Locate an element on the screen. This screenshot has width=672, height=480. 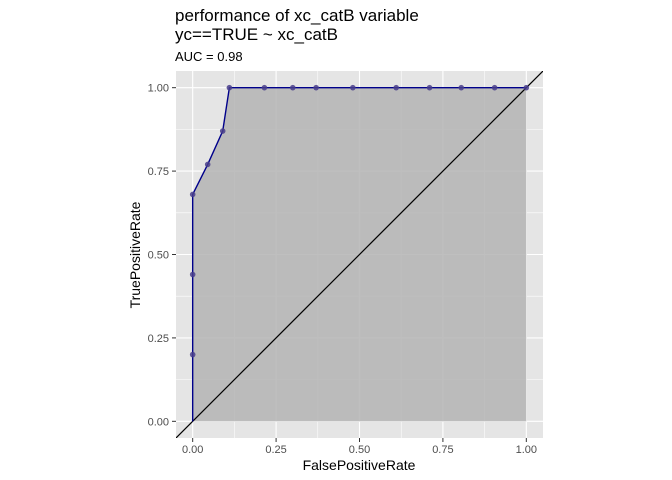
x-axis-title: FalsePositiveRate is located at coordinates (359, 465).